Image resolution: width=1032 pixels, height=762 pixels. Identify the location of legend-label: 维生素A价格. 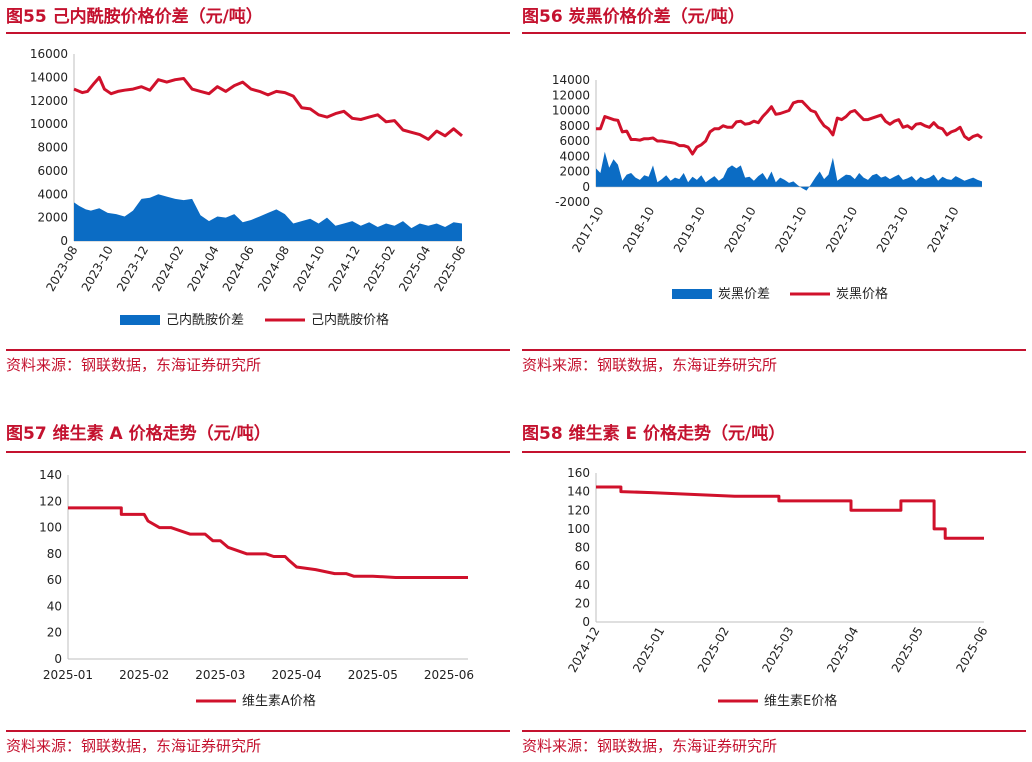
(279, 701).